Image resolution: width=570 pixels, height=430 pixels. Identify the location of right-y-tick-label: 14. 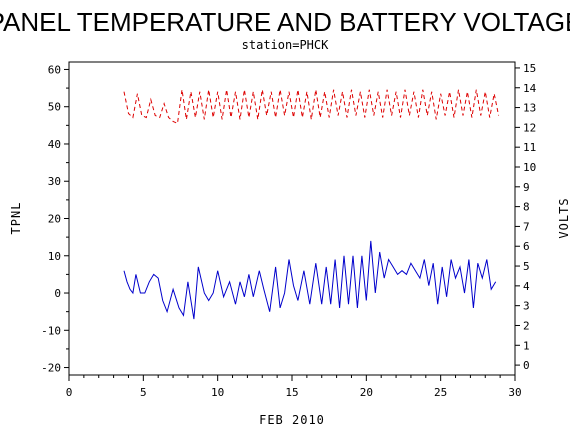
(530, 88).